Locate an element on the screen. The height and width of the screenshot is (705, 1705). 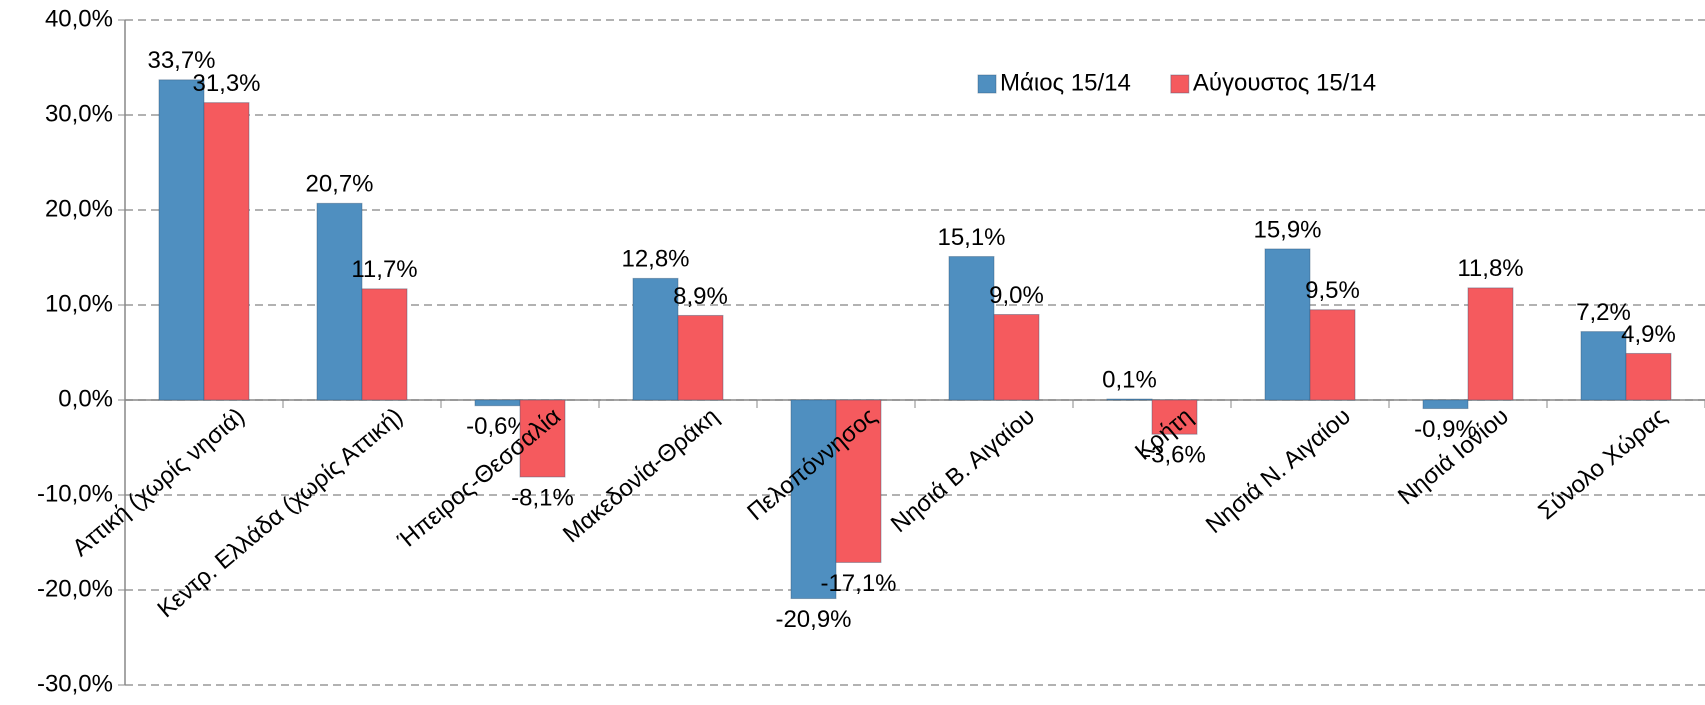
data-label: 11,8% is located at coordinates (1490, 268).